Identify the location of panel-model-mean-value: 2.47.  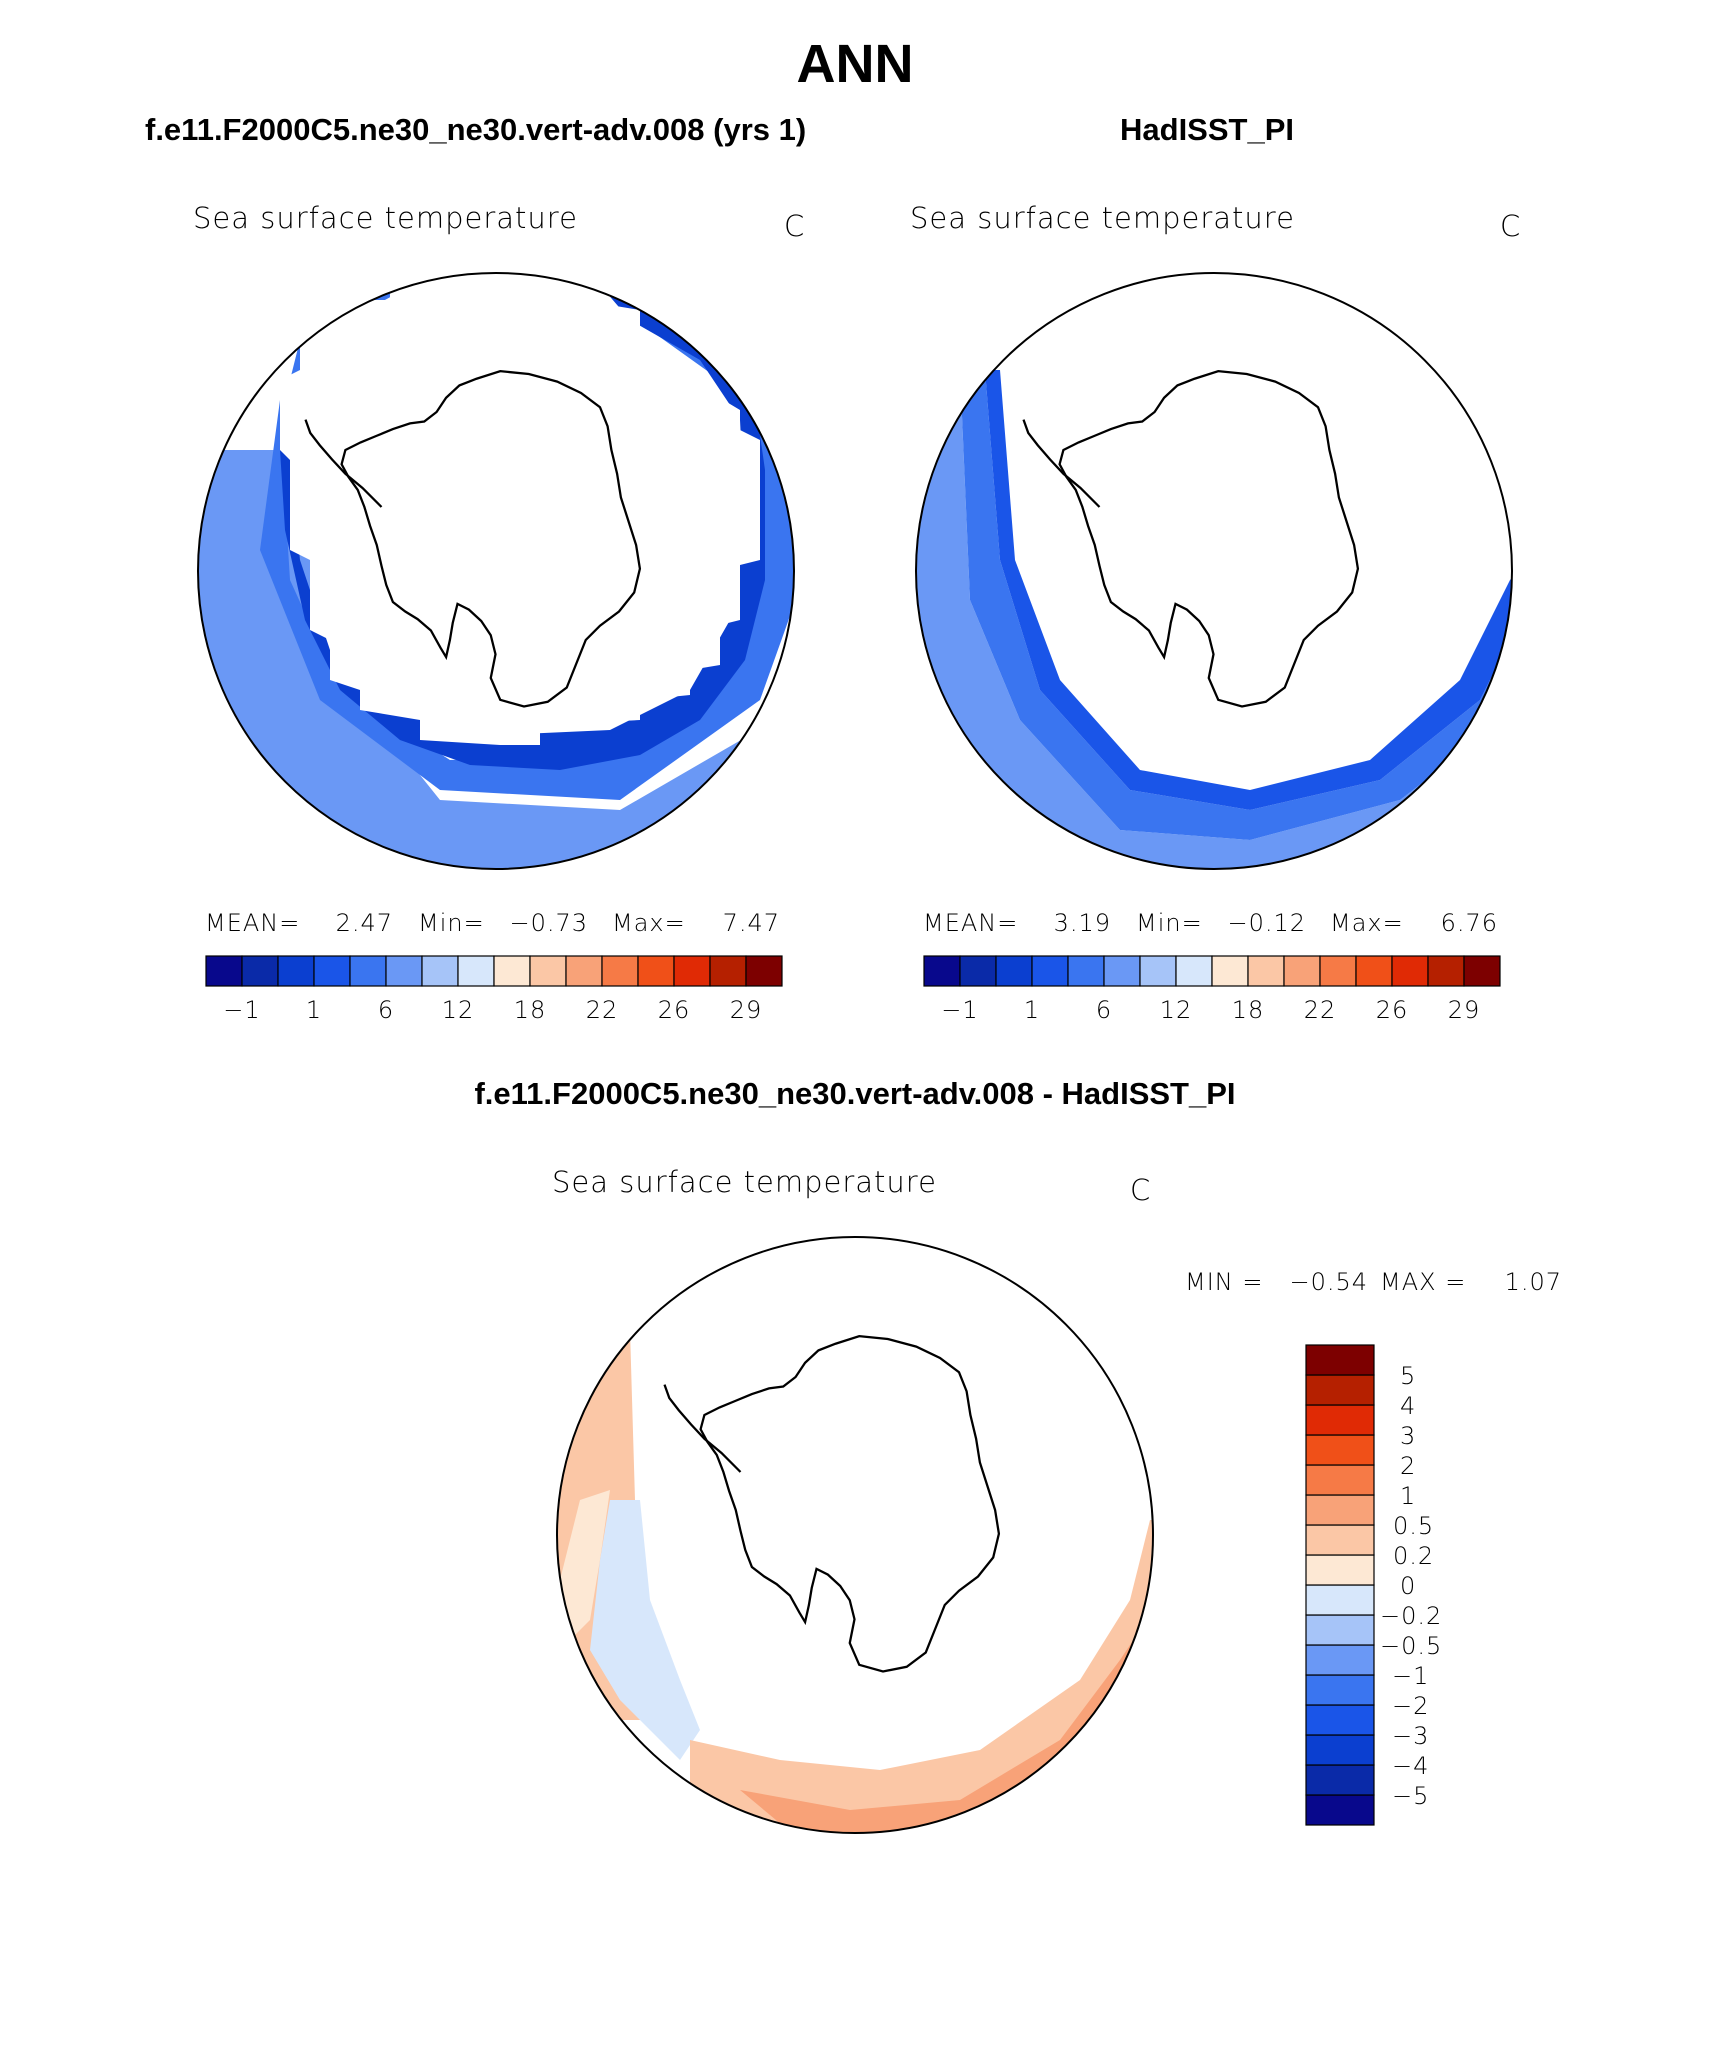
(364, 923).